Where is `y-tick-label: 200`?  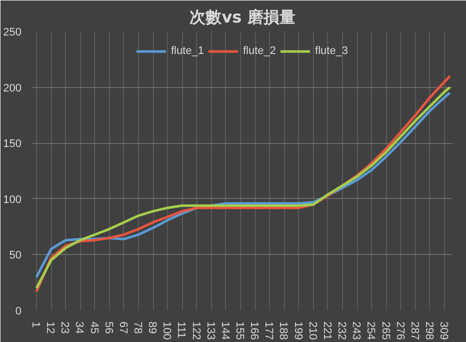
y-tick-label: 200 is located at coordinates (12, 88).